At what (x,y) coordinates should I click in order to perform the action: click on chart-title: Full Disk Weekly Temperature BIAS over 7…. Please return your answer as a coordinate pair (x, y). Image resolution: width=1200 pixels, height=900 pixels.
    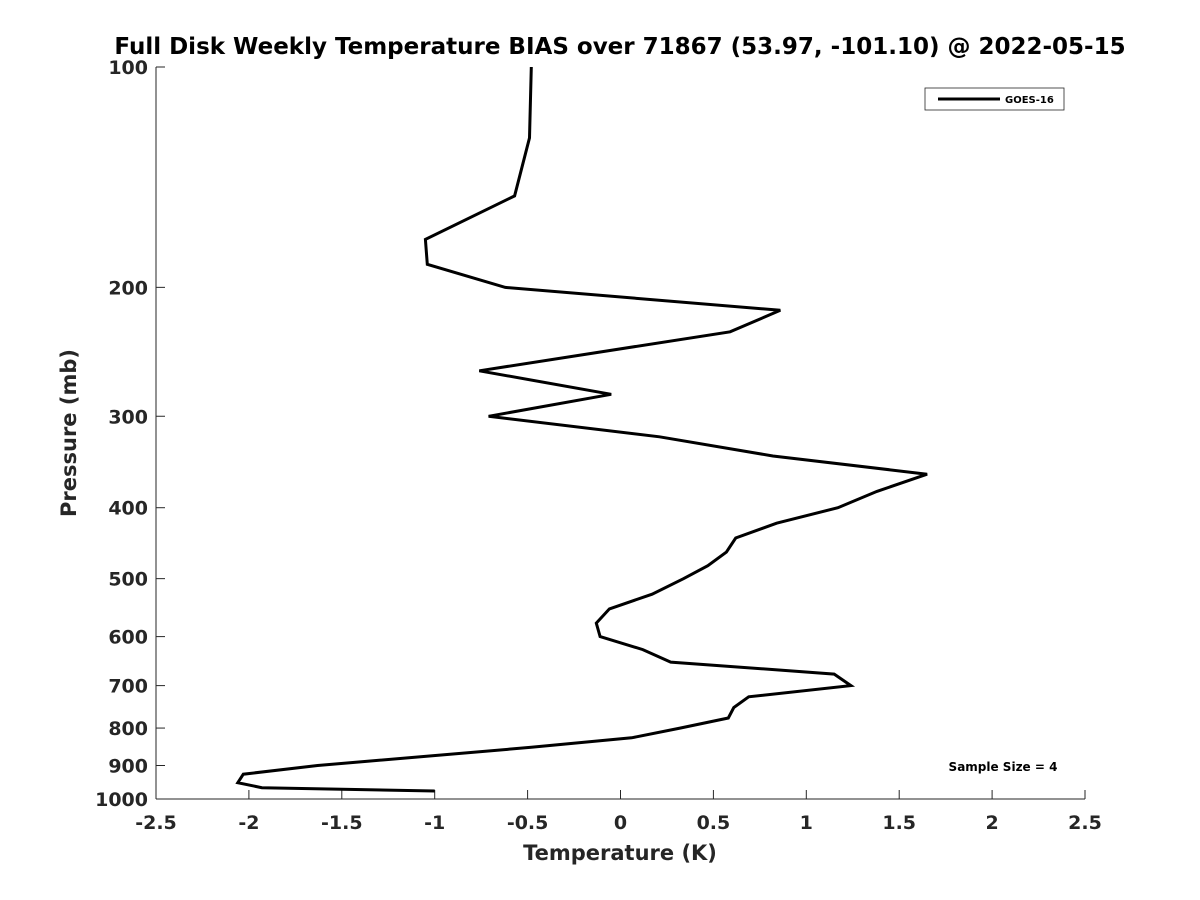
    Looking at the image, I should click on (619, 47).